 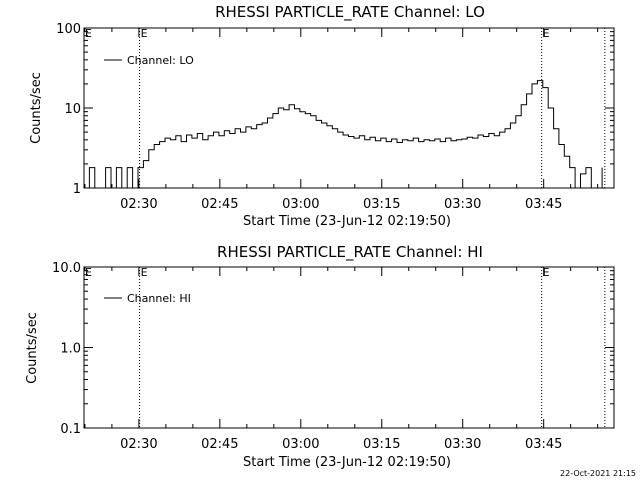 What do you see at coordinates (138, 204) in the screenshot?
I see `panel-lo-x-tick-label-0: 02:30` at bounding box center [138, 204].